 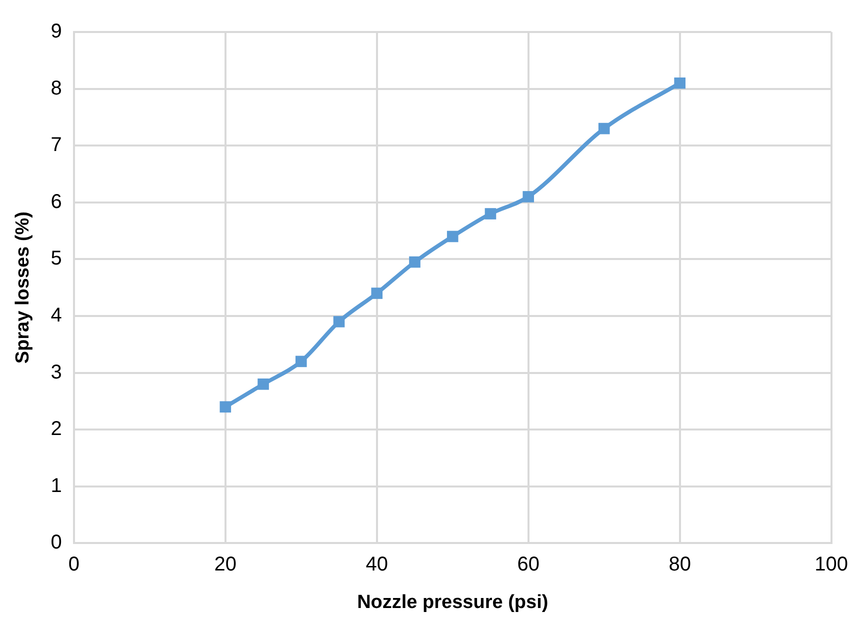 What do you see at coordinates (56, 485) in the screenshot?
I see `y-tick-label: 1` at bounding box center [56, 485].